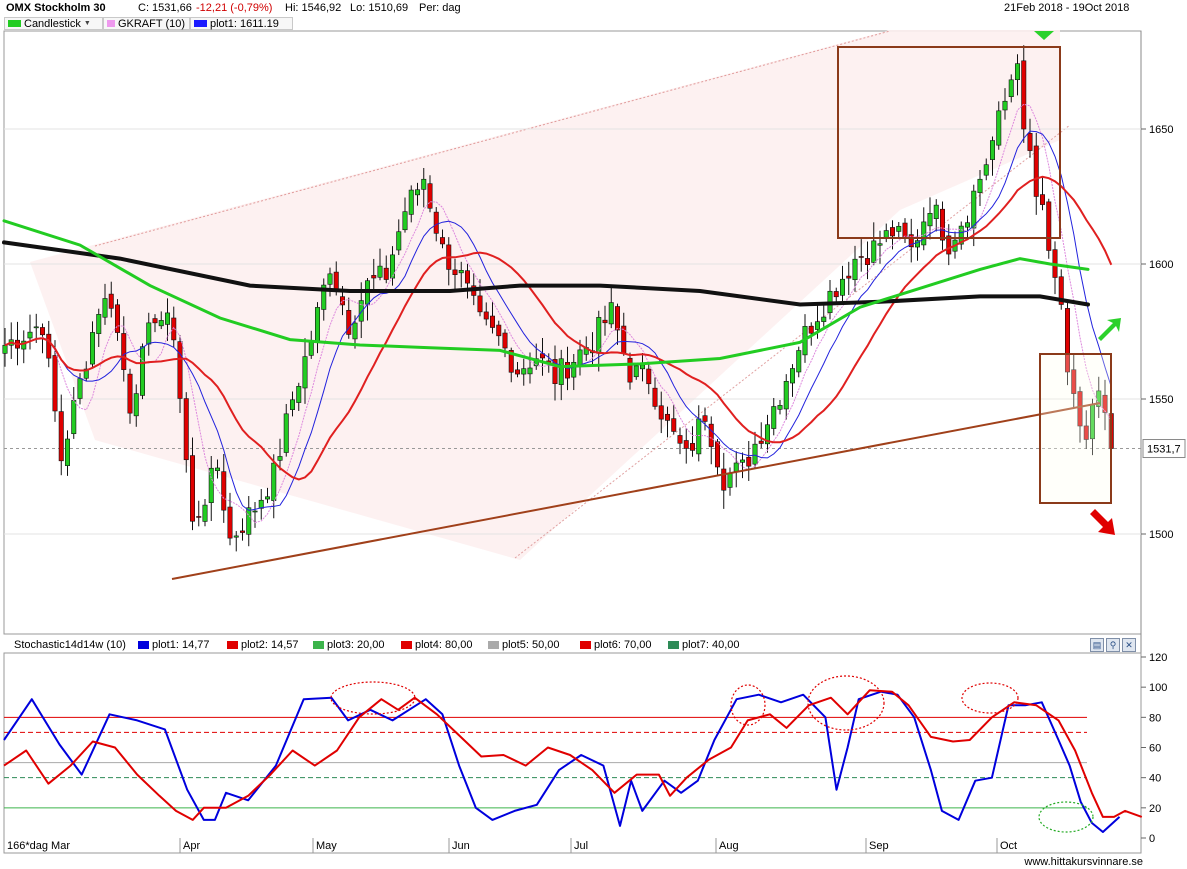 Image resolution: width=1187 pixels, height=869 pixels. I want to click on down-green-arrow-icon, so click(1044, 35).